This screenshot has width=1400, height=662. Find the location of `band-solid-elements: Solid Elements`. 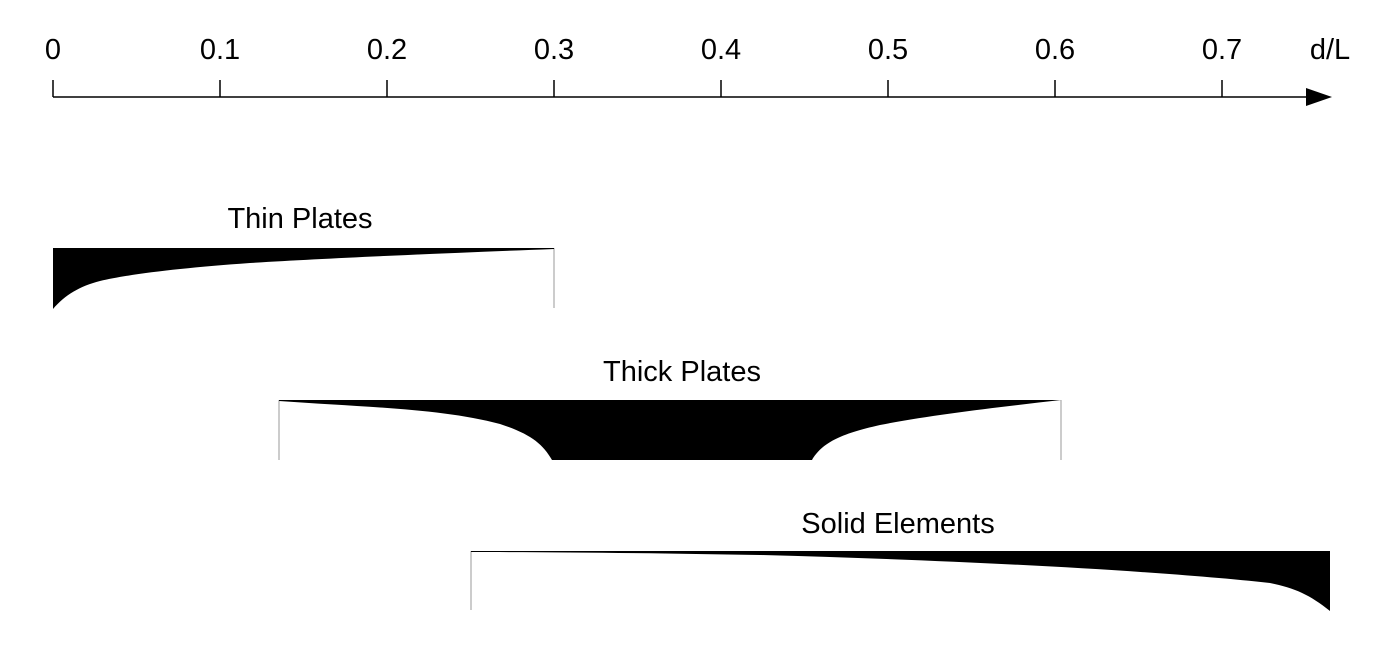

band-solid-elements: Solid Elements is located at coordinates (900, 559).